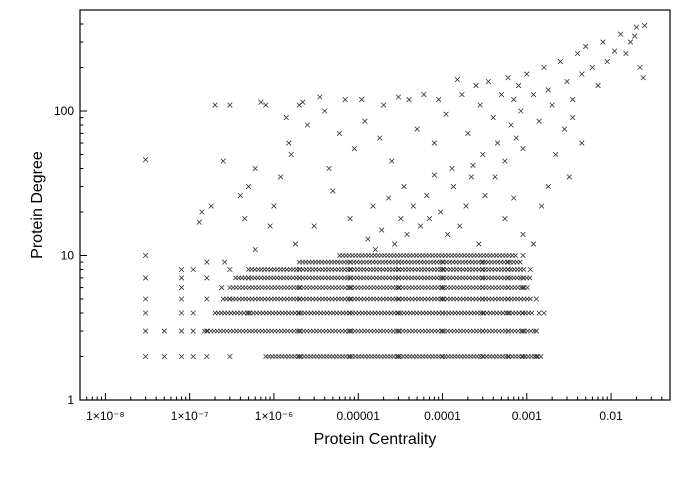 This screenshot has width=680, height=480. Describe the element at coordinates (70, 400) in the screenshot. I see `y-tick-label: 1` at that location.